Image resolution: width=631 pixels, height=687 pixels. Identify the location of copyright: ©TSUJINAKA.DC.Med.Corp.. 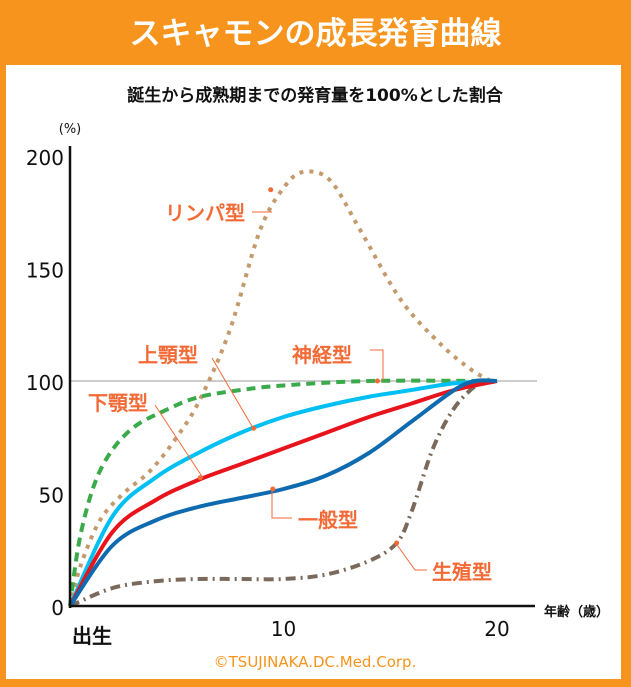
(315, 662).